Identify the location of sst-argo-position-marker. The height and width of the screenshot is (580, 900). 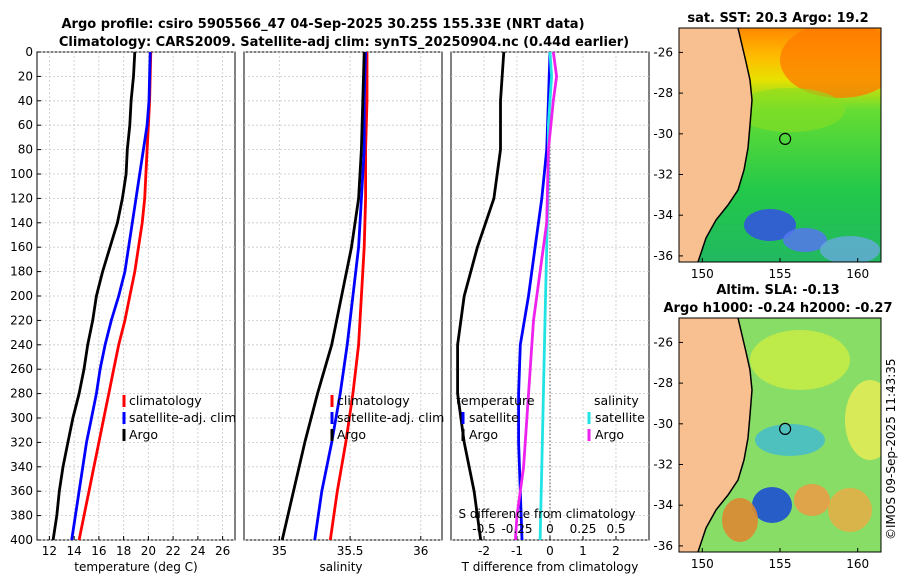
(785, 138).